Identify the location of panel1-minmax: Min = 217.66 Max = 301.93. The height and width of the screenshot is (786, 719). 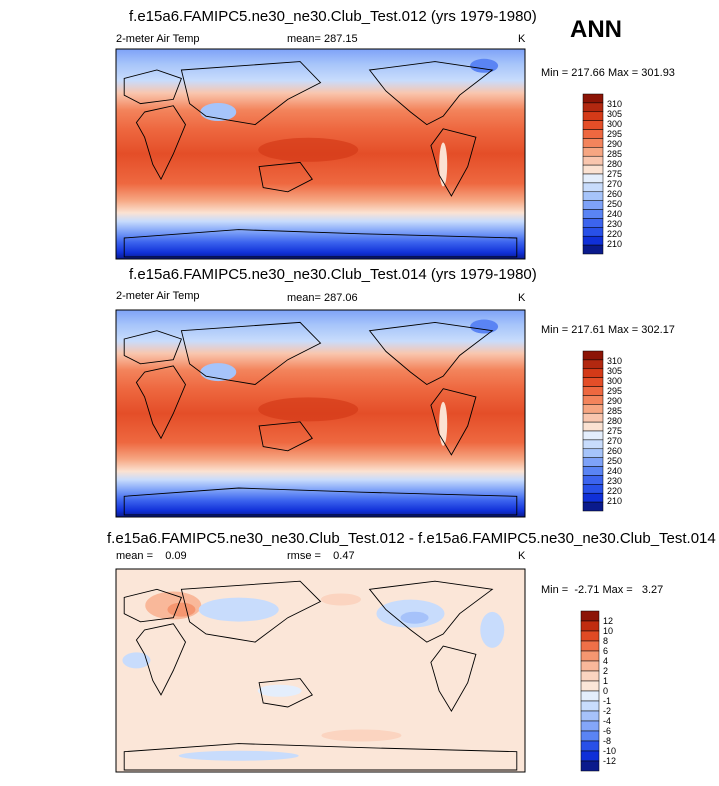
(608, 73).